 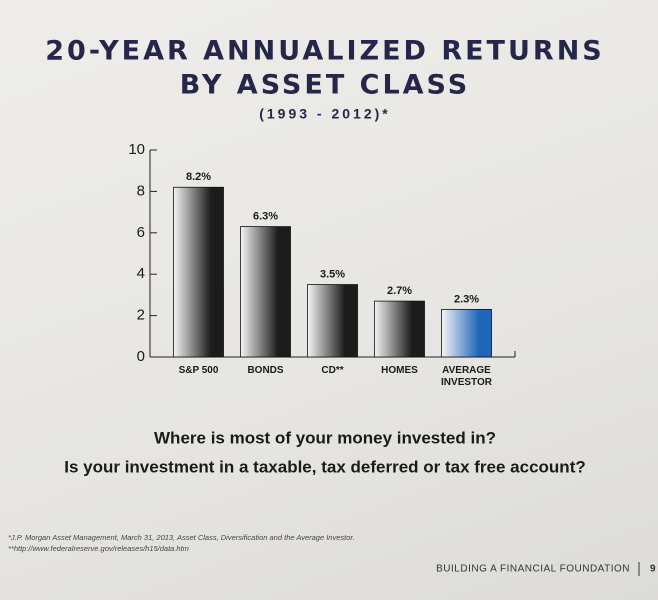 I want to click on y-tick-label: 2, so click(x=141, y=315).